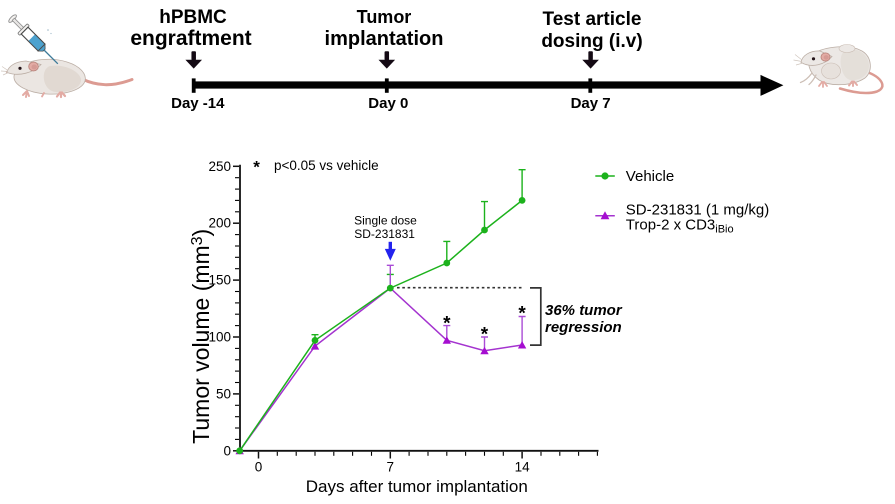 This screenshot has height=504, width=895. Describe the element at coordinates (650, 176) in the screenshot. I see `svg-text: Vehicle` at that location.